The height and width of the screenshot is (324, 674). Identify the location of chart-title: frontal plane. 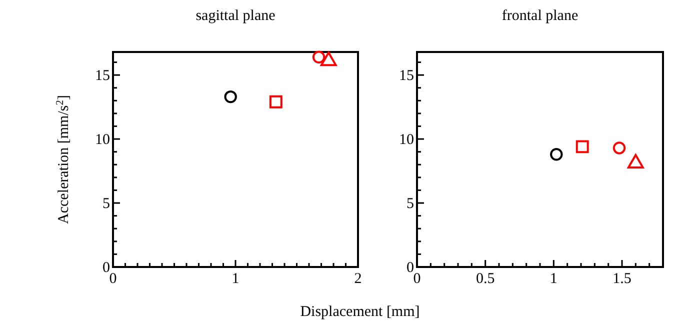
(540, 16).